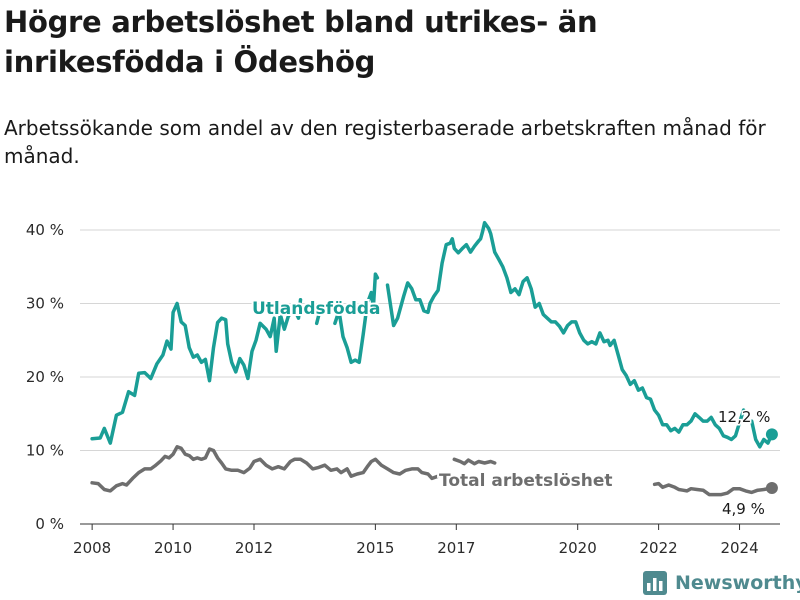 Image resolution: width=800 pixels, height=600 pixels. Describe the element at coordinates (737, 583) in the screenshot. I see `brand-name: Newsworthy` at that location.